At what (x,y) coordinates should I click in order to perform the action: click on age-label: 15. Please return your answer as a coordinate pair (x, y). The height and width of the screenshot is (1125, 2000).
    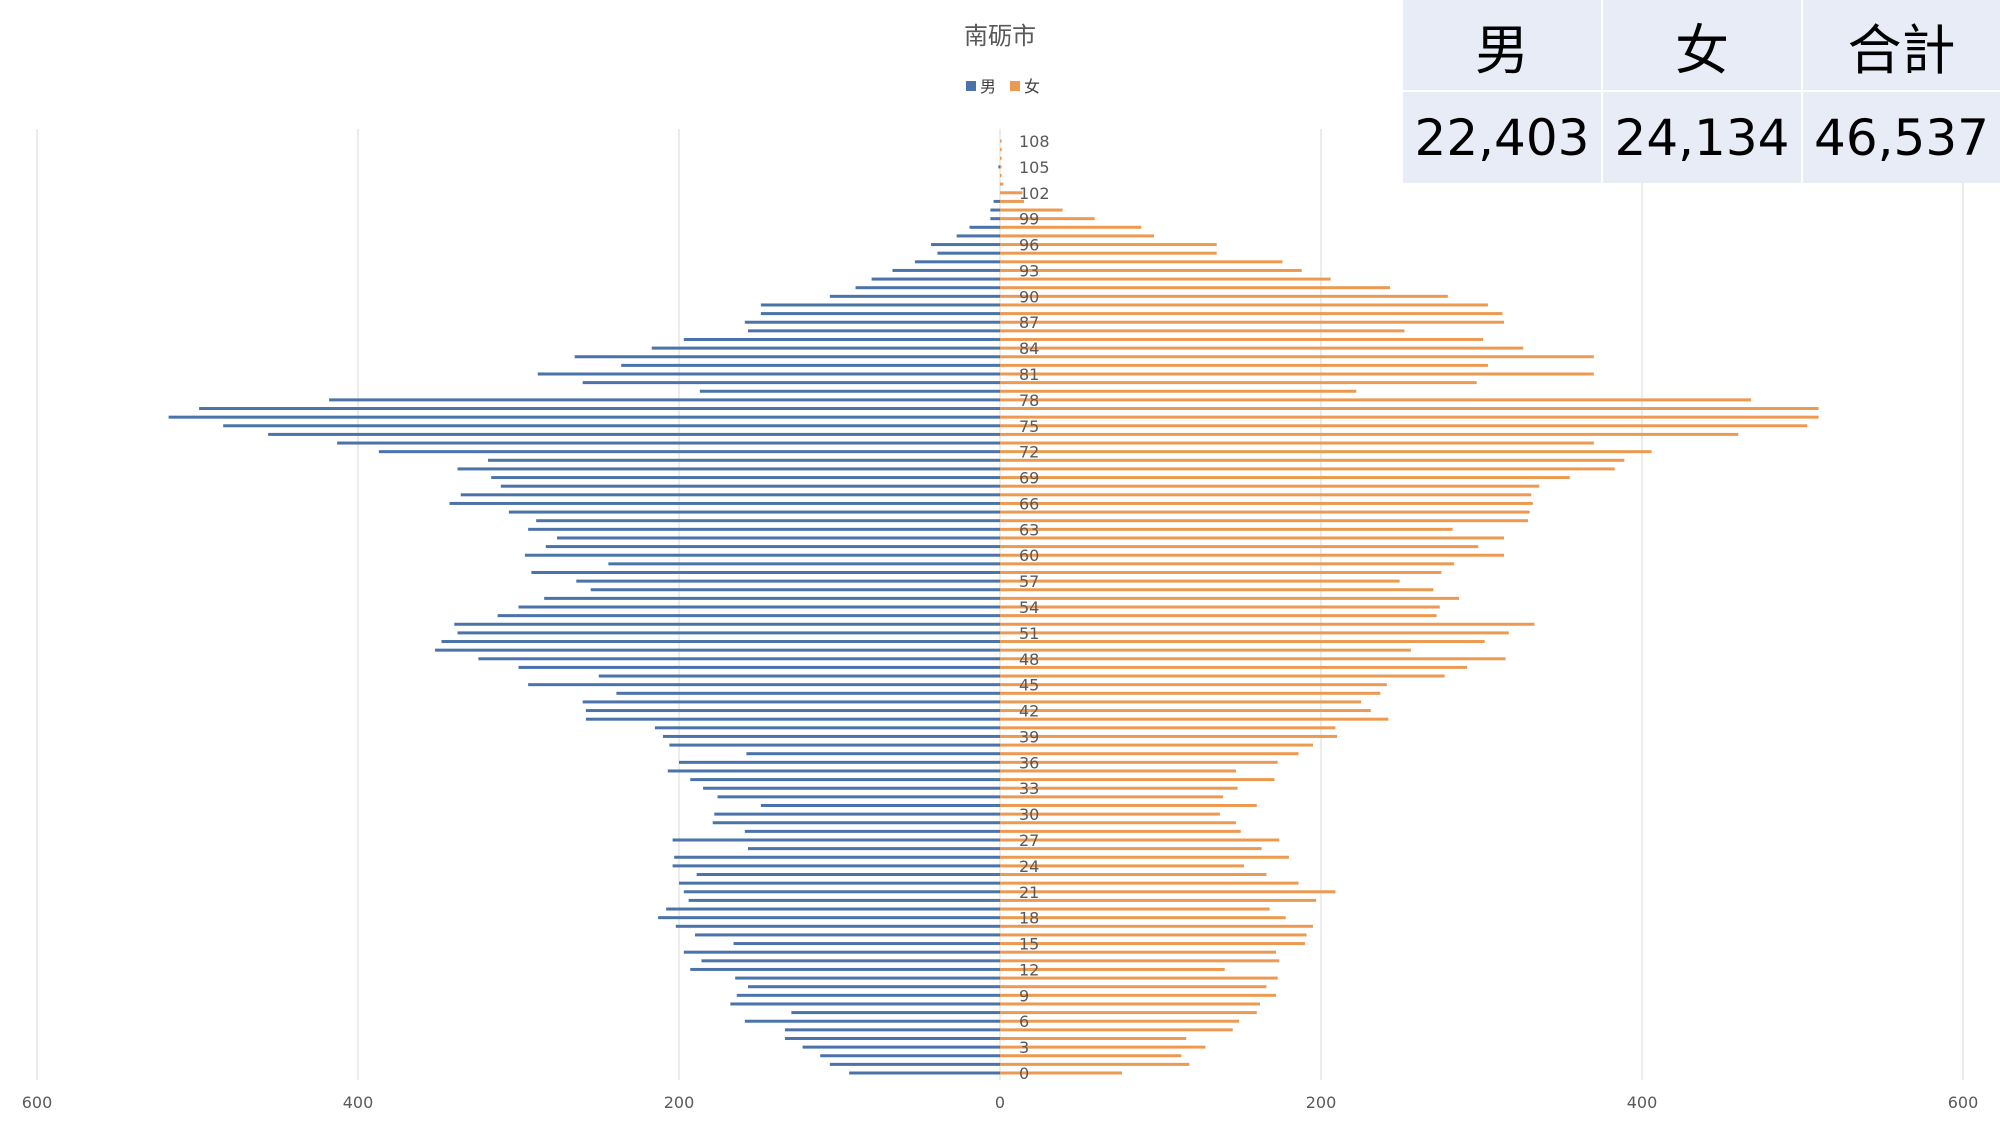
    Looking at the image, I should click on (1029, 944).